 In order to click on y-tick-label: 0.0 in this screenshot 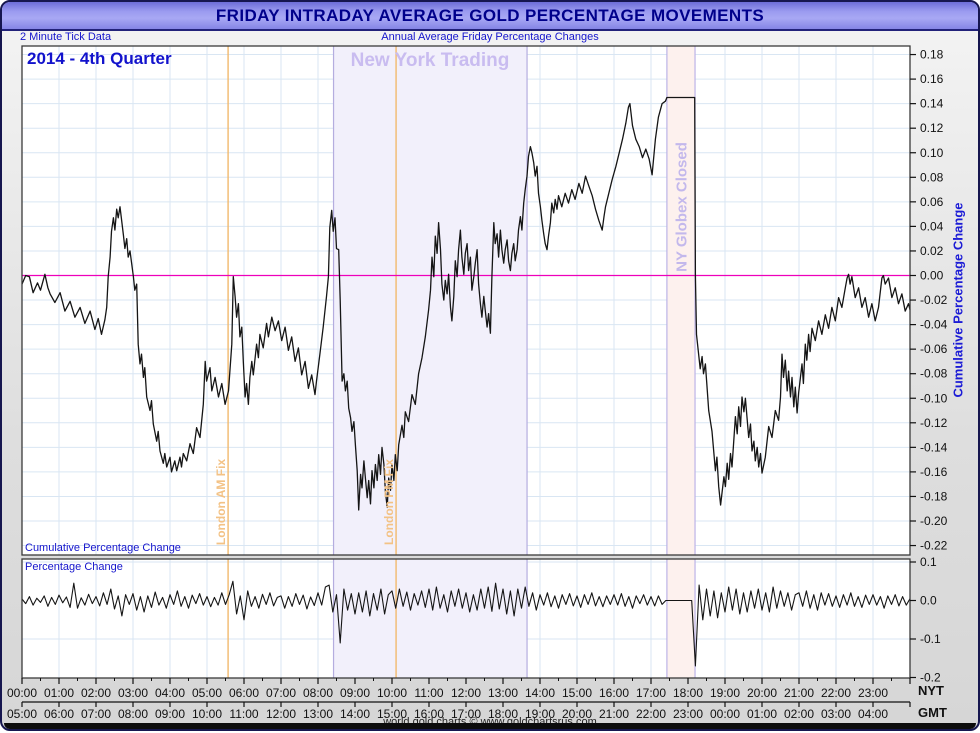, I will do `click(928, 601)`.